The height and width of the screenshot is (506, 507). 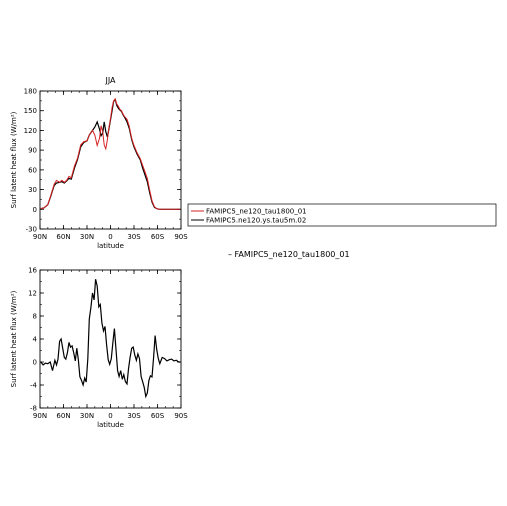 What do you see at coordinates (87, 416) in the screenshot?
I see `bottom-x-tick-label: 30N` at bounding box center [87, 416].